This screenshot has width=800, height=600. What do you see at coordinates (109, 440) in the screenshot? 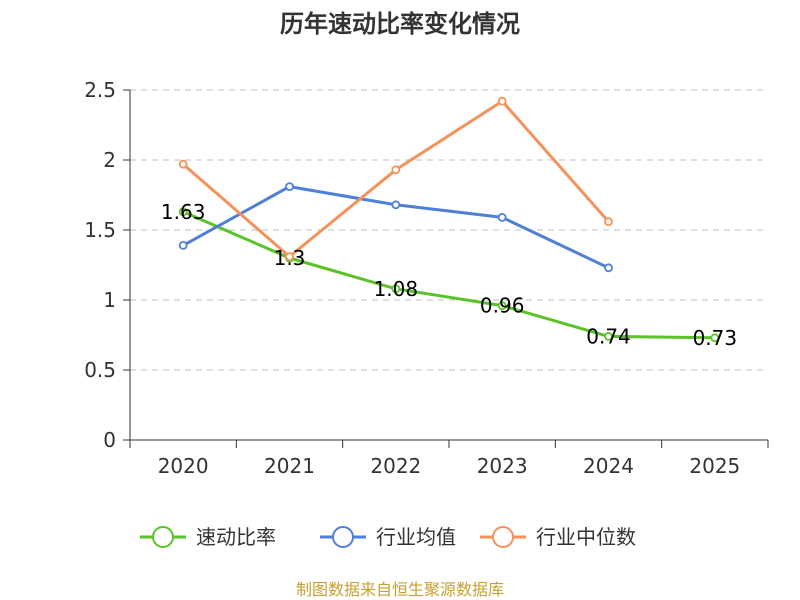
I see `y-tick-label: 0` at bounding box center [109, 440].